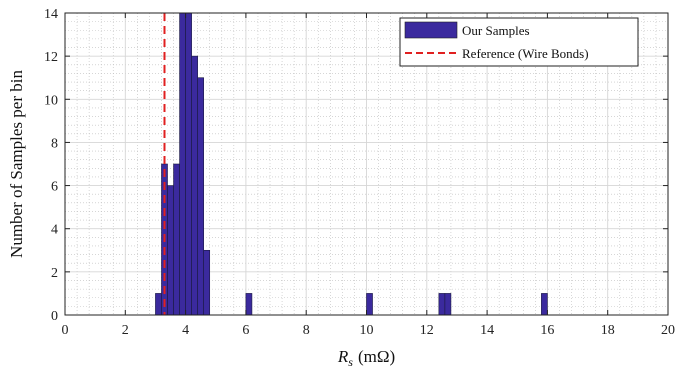 This screenshot has width=683, height=374. Describe the element at coordinates (65, 330) in the screenshot. I see `x-tick-label: 0` at that location.